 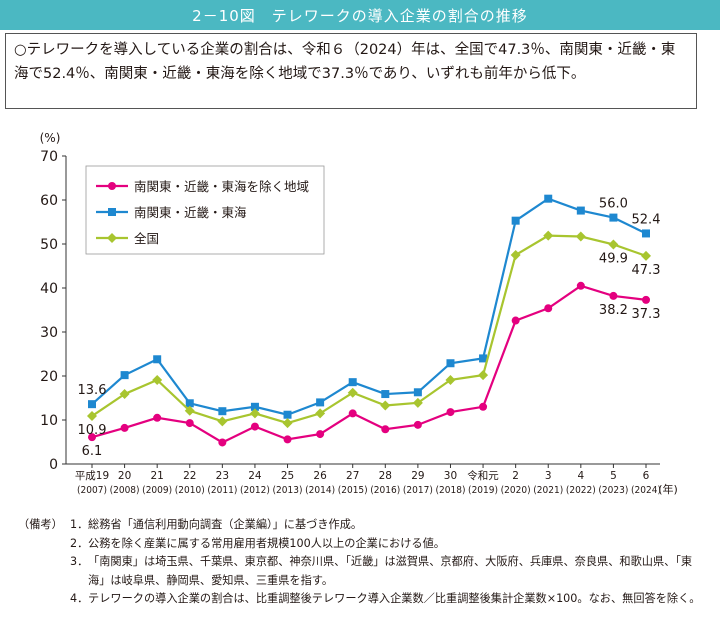 I want to click on x-tick-year: (2008), so click(x=125, y=490).